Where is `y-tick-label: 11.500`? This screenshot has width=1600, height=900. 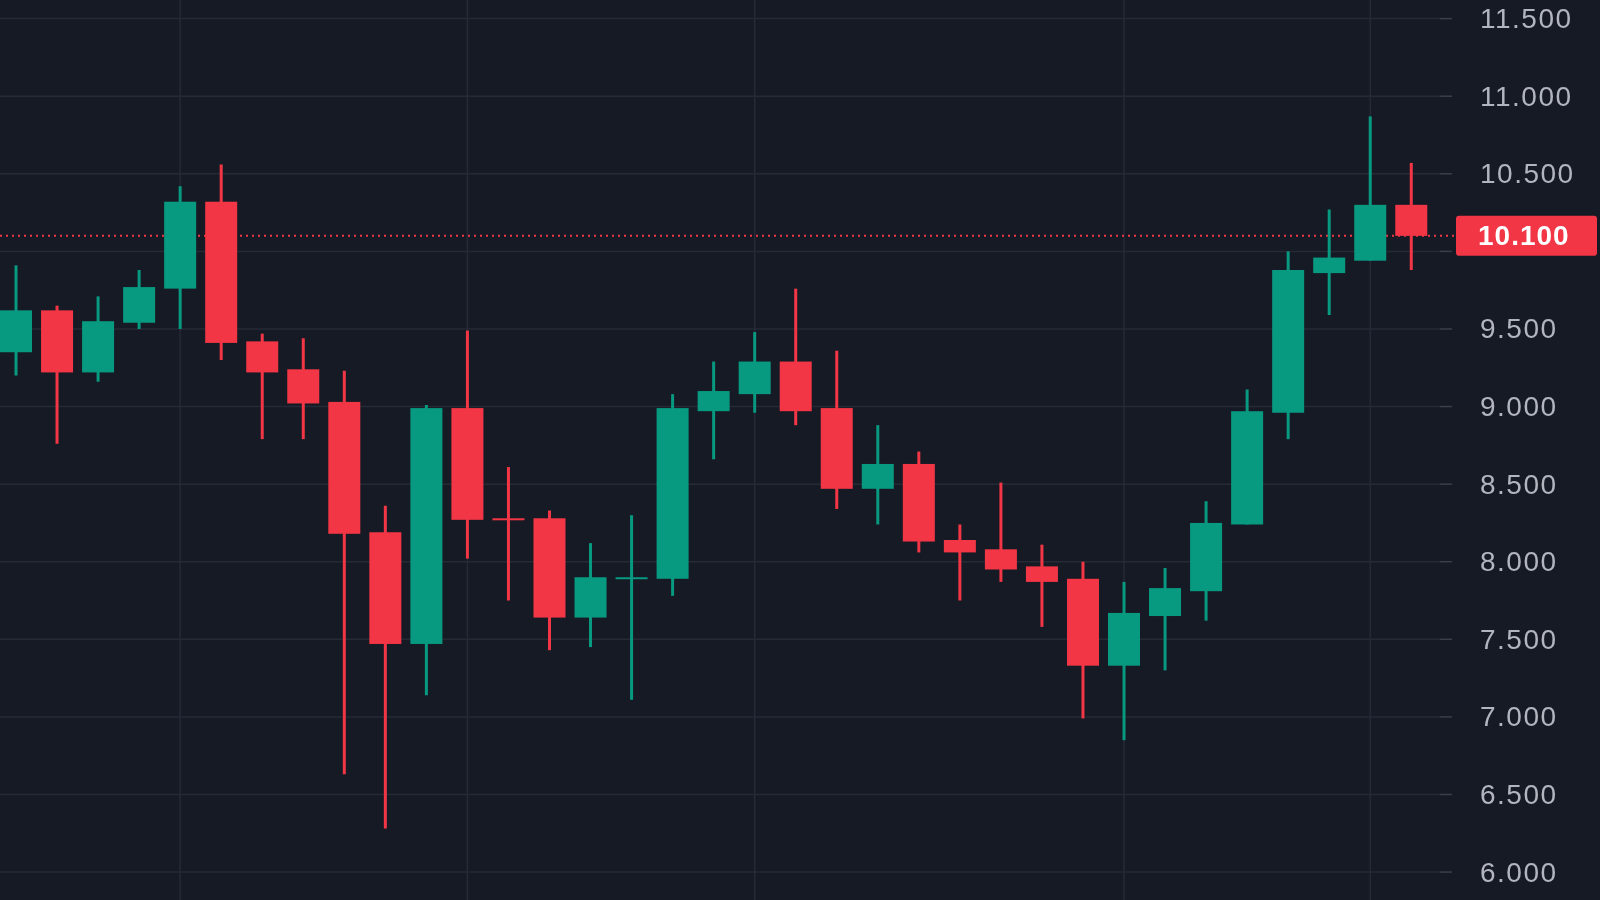
y-tick-label: 11.500 is located at coordinates (1526, 19).